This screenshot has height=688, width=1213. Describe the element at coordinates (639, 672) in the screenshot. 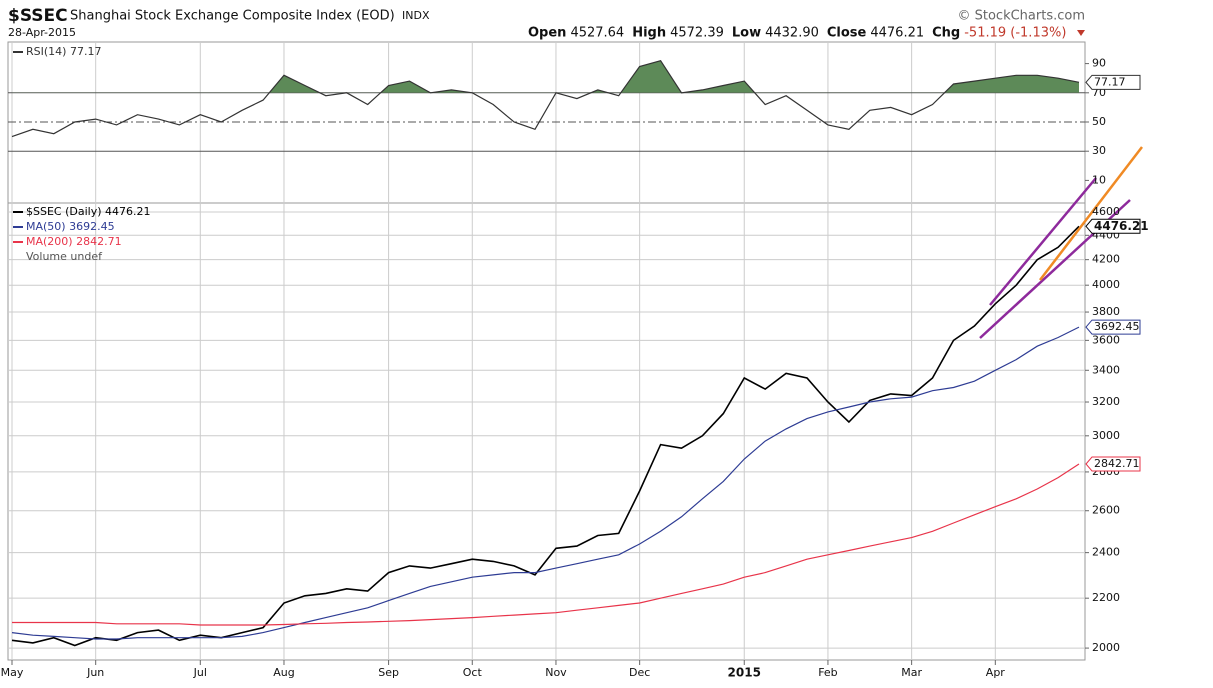

I see `x-tick-label: Dec` at that location.